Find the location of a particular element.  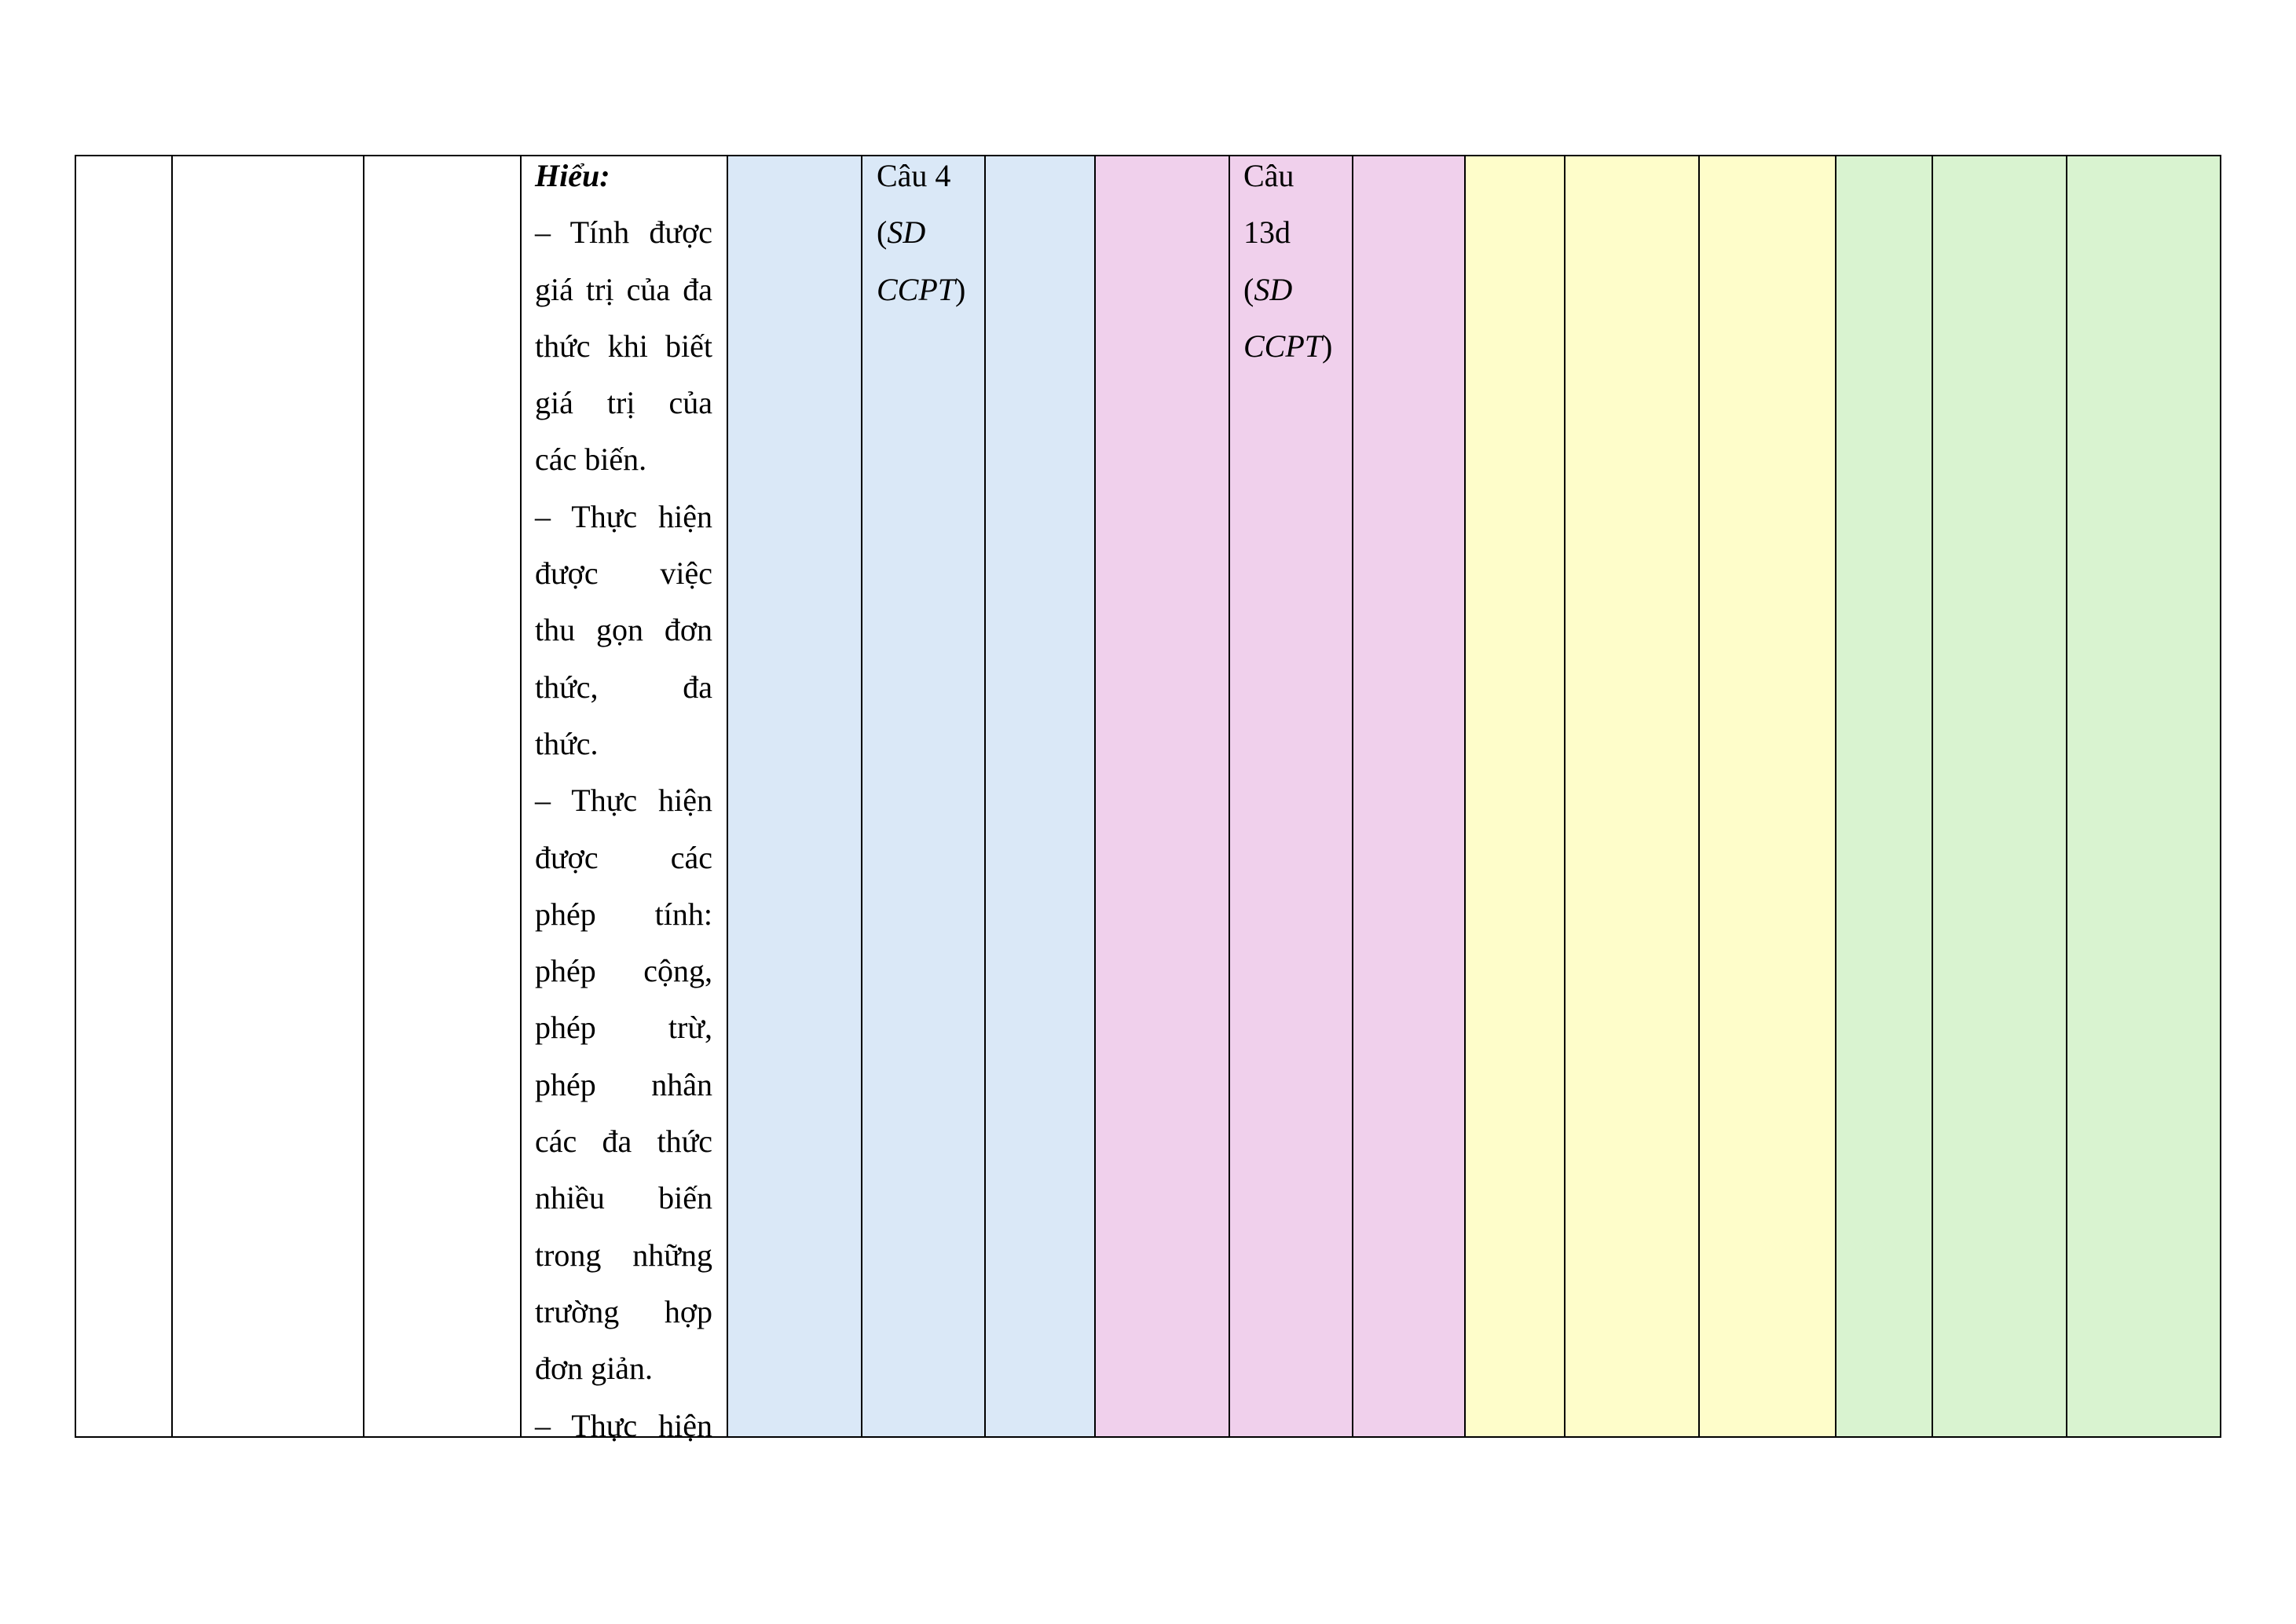

question-label: Câu 4 is located at coordinates (914, 175).